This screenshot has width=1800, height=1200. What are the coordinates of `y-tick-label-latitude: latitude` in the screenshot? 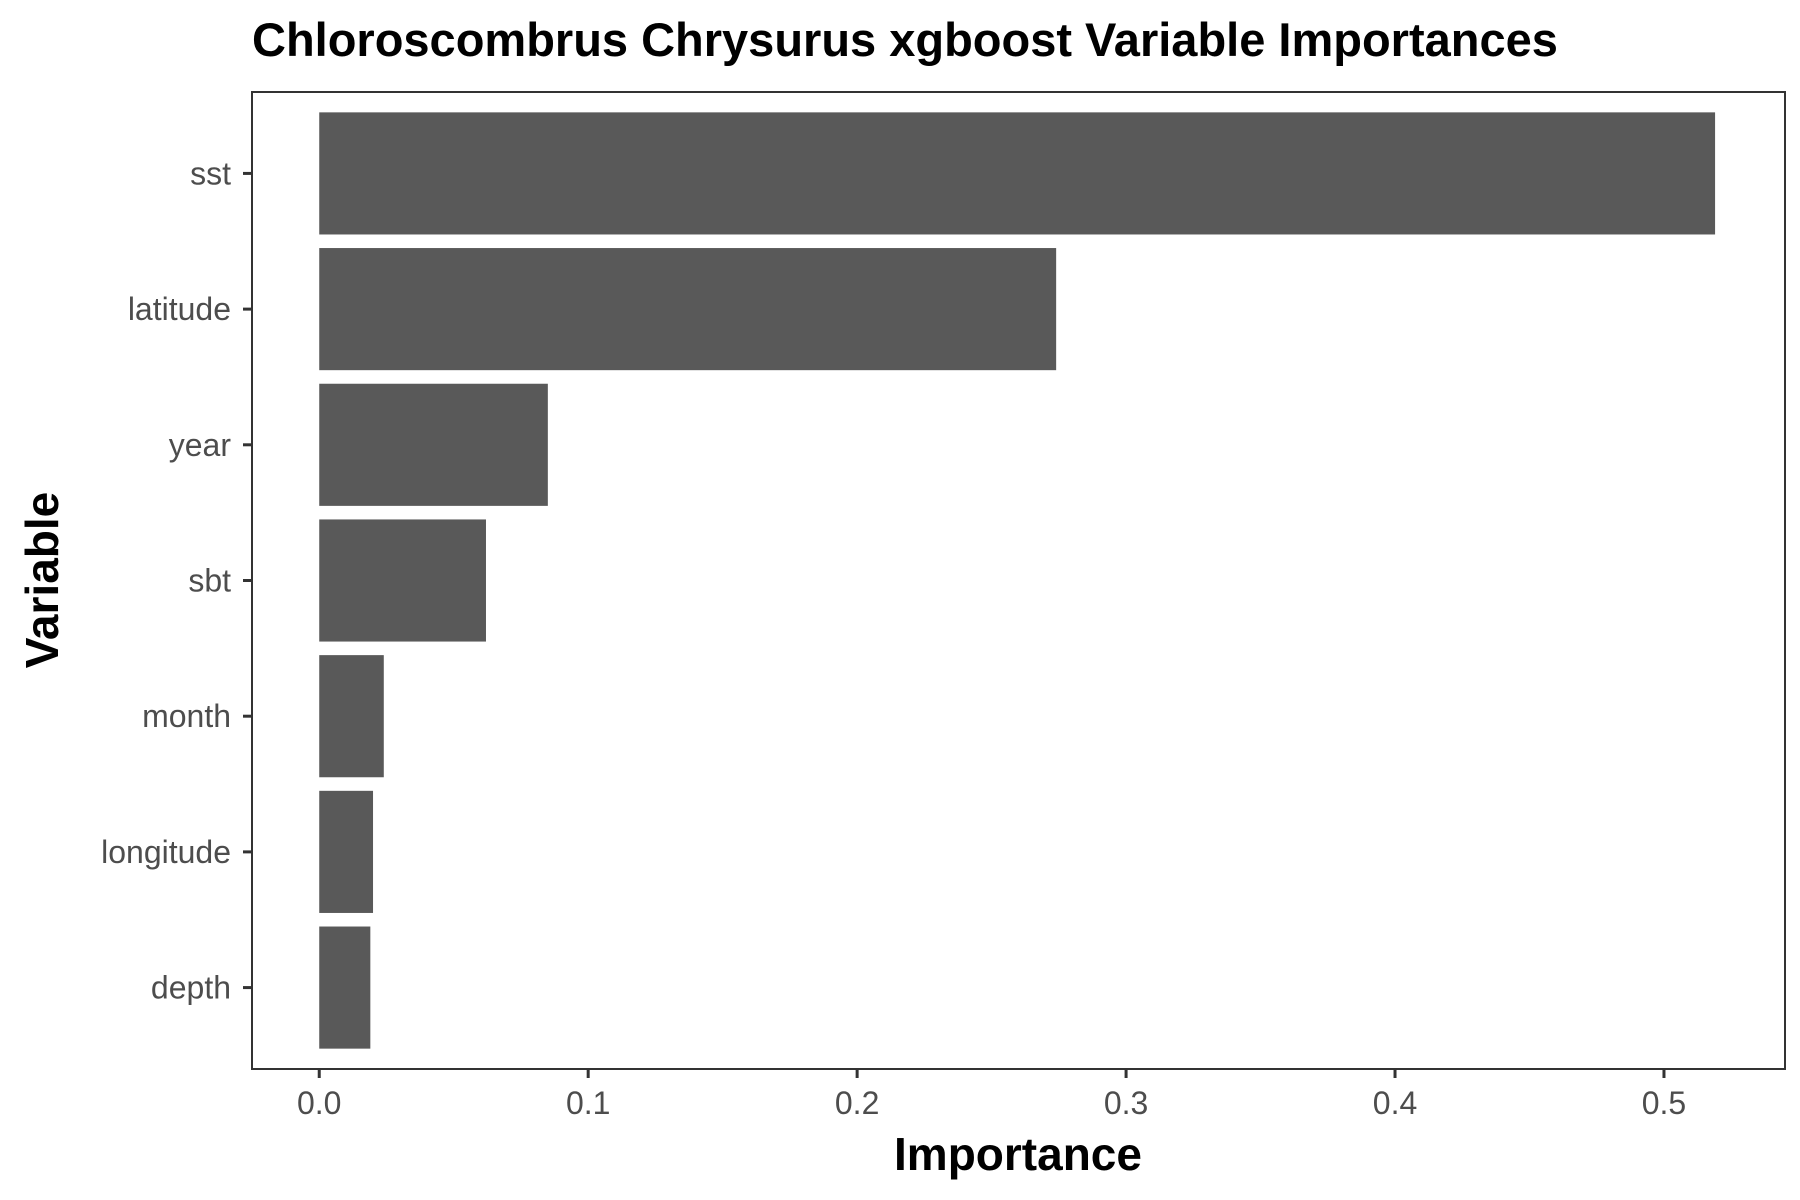 It's located at (179, 309).